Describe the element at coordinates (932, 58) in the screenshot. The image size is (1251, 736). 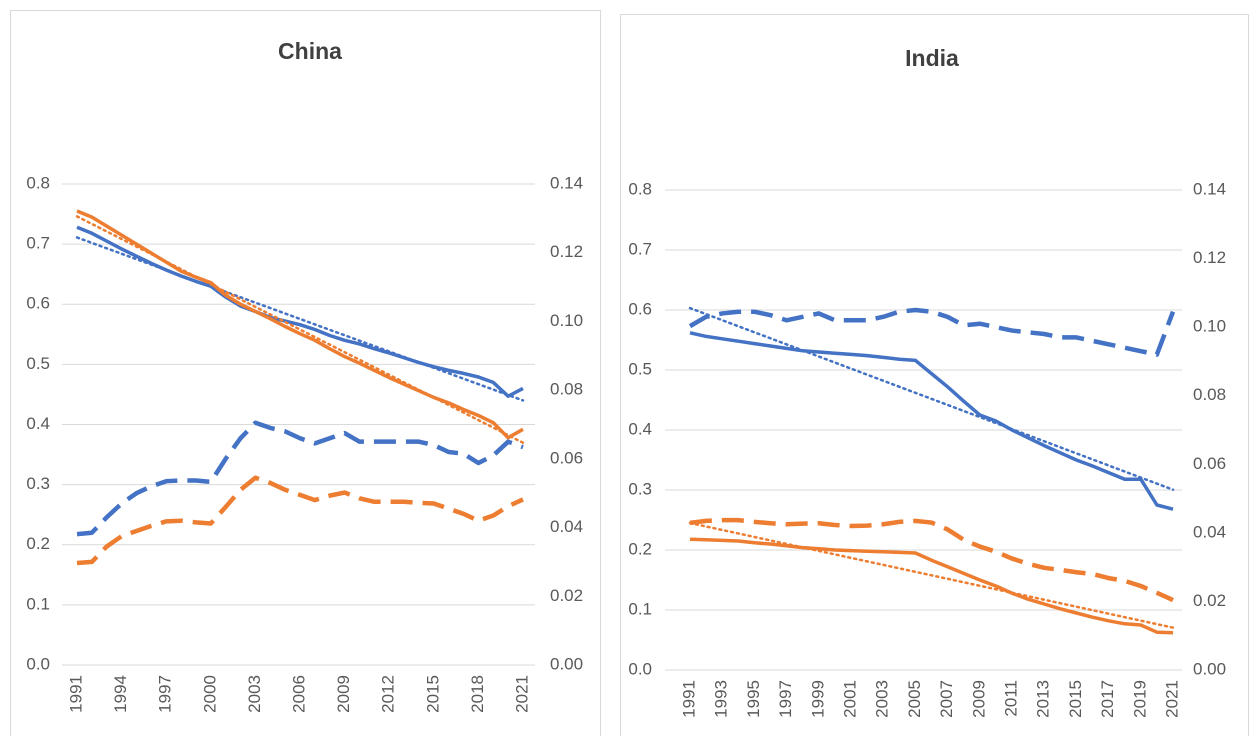
I see `chart-title: India` at that location.